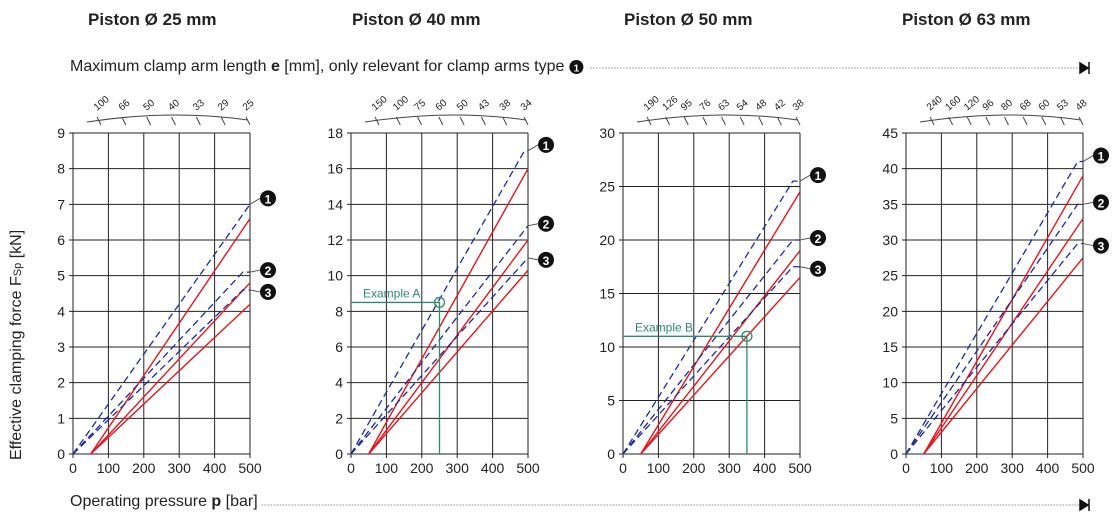  I want to click on arm-scale-label: 100, so click(102, 103).